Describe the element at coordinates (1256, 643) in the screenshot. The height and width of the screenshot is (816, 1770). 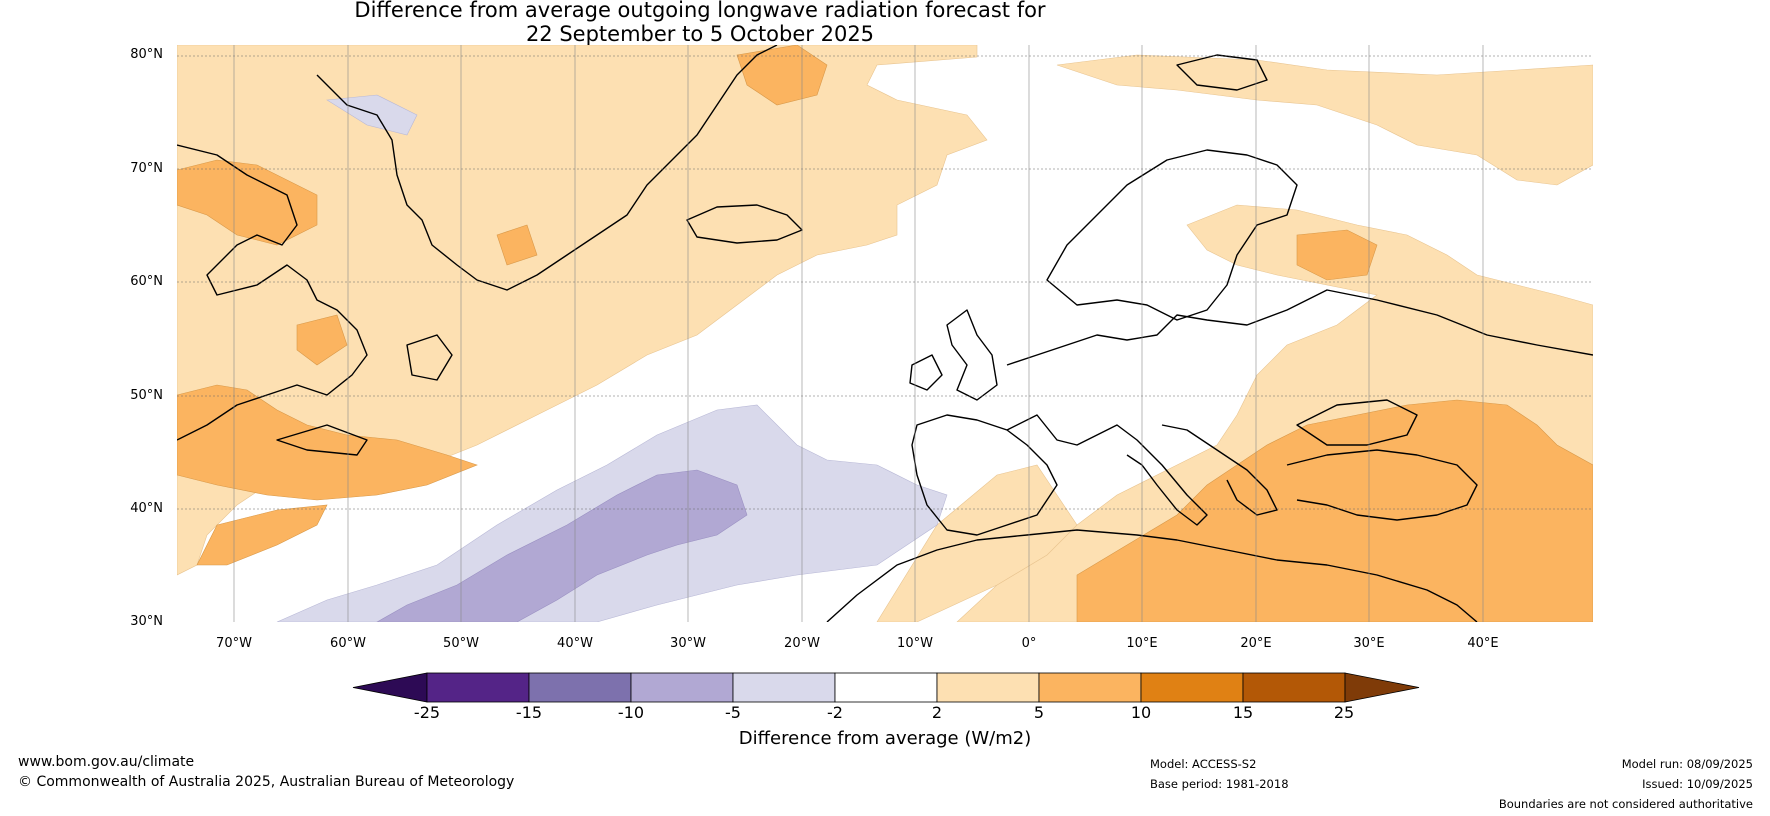
I see `lon-label-20e: 20°E` at that location.